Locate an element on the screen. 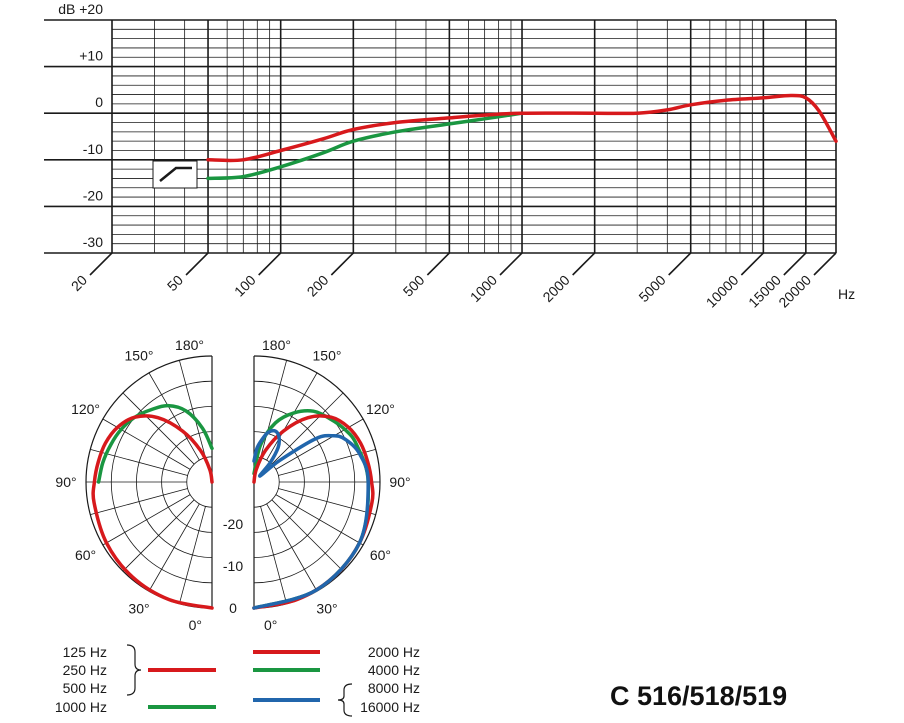 This screenshot has height=723, width=904. y-tick-label: +10 is located at coordinates (91, 56).